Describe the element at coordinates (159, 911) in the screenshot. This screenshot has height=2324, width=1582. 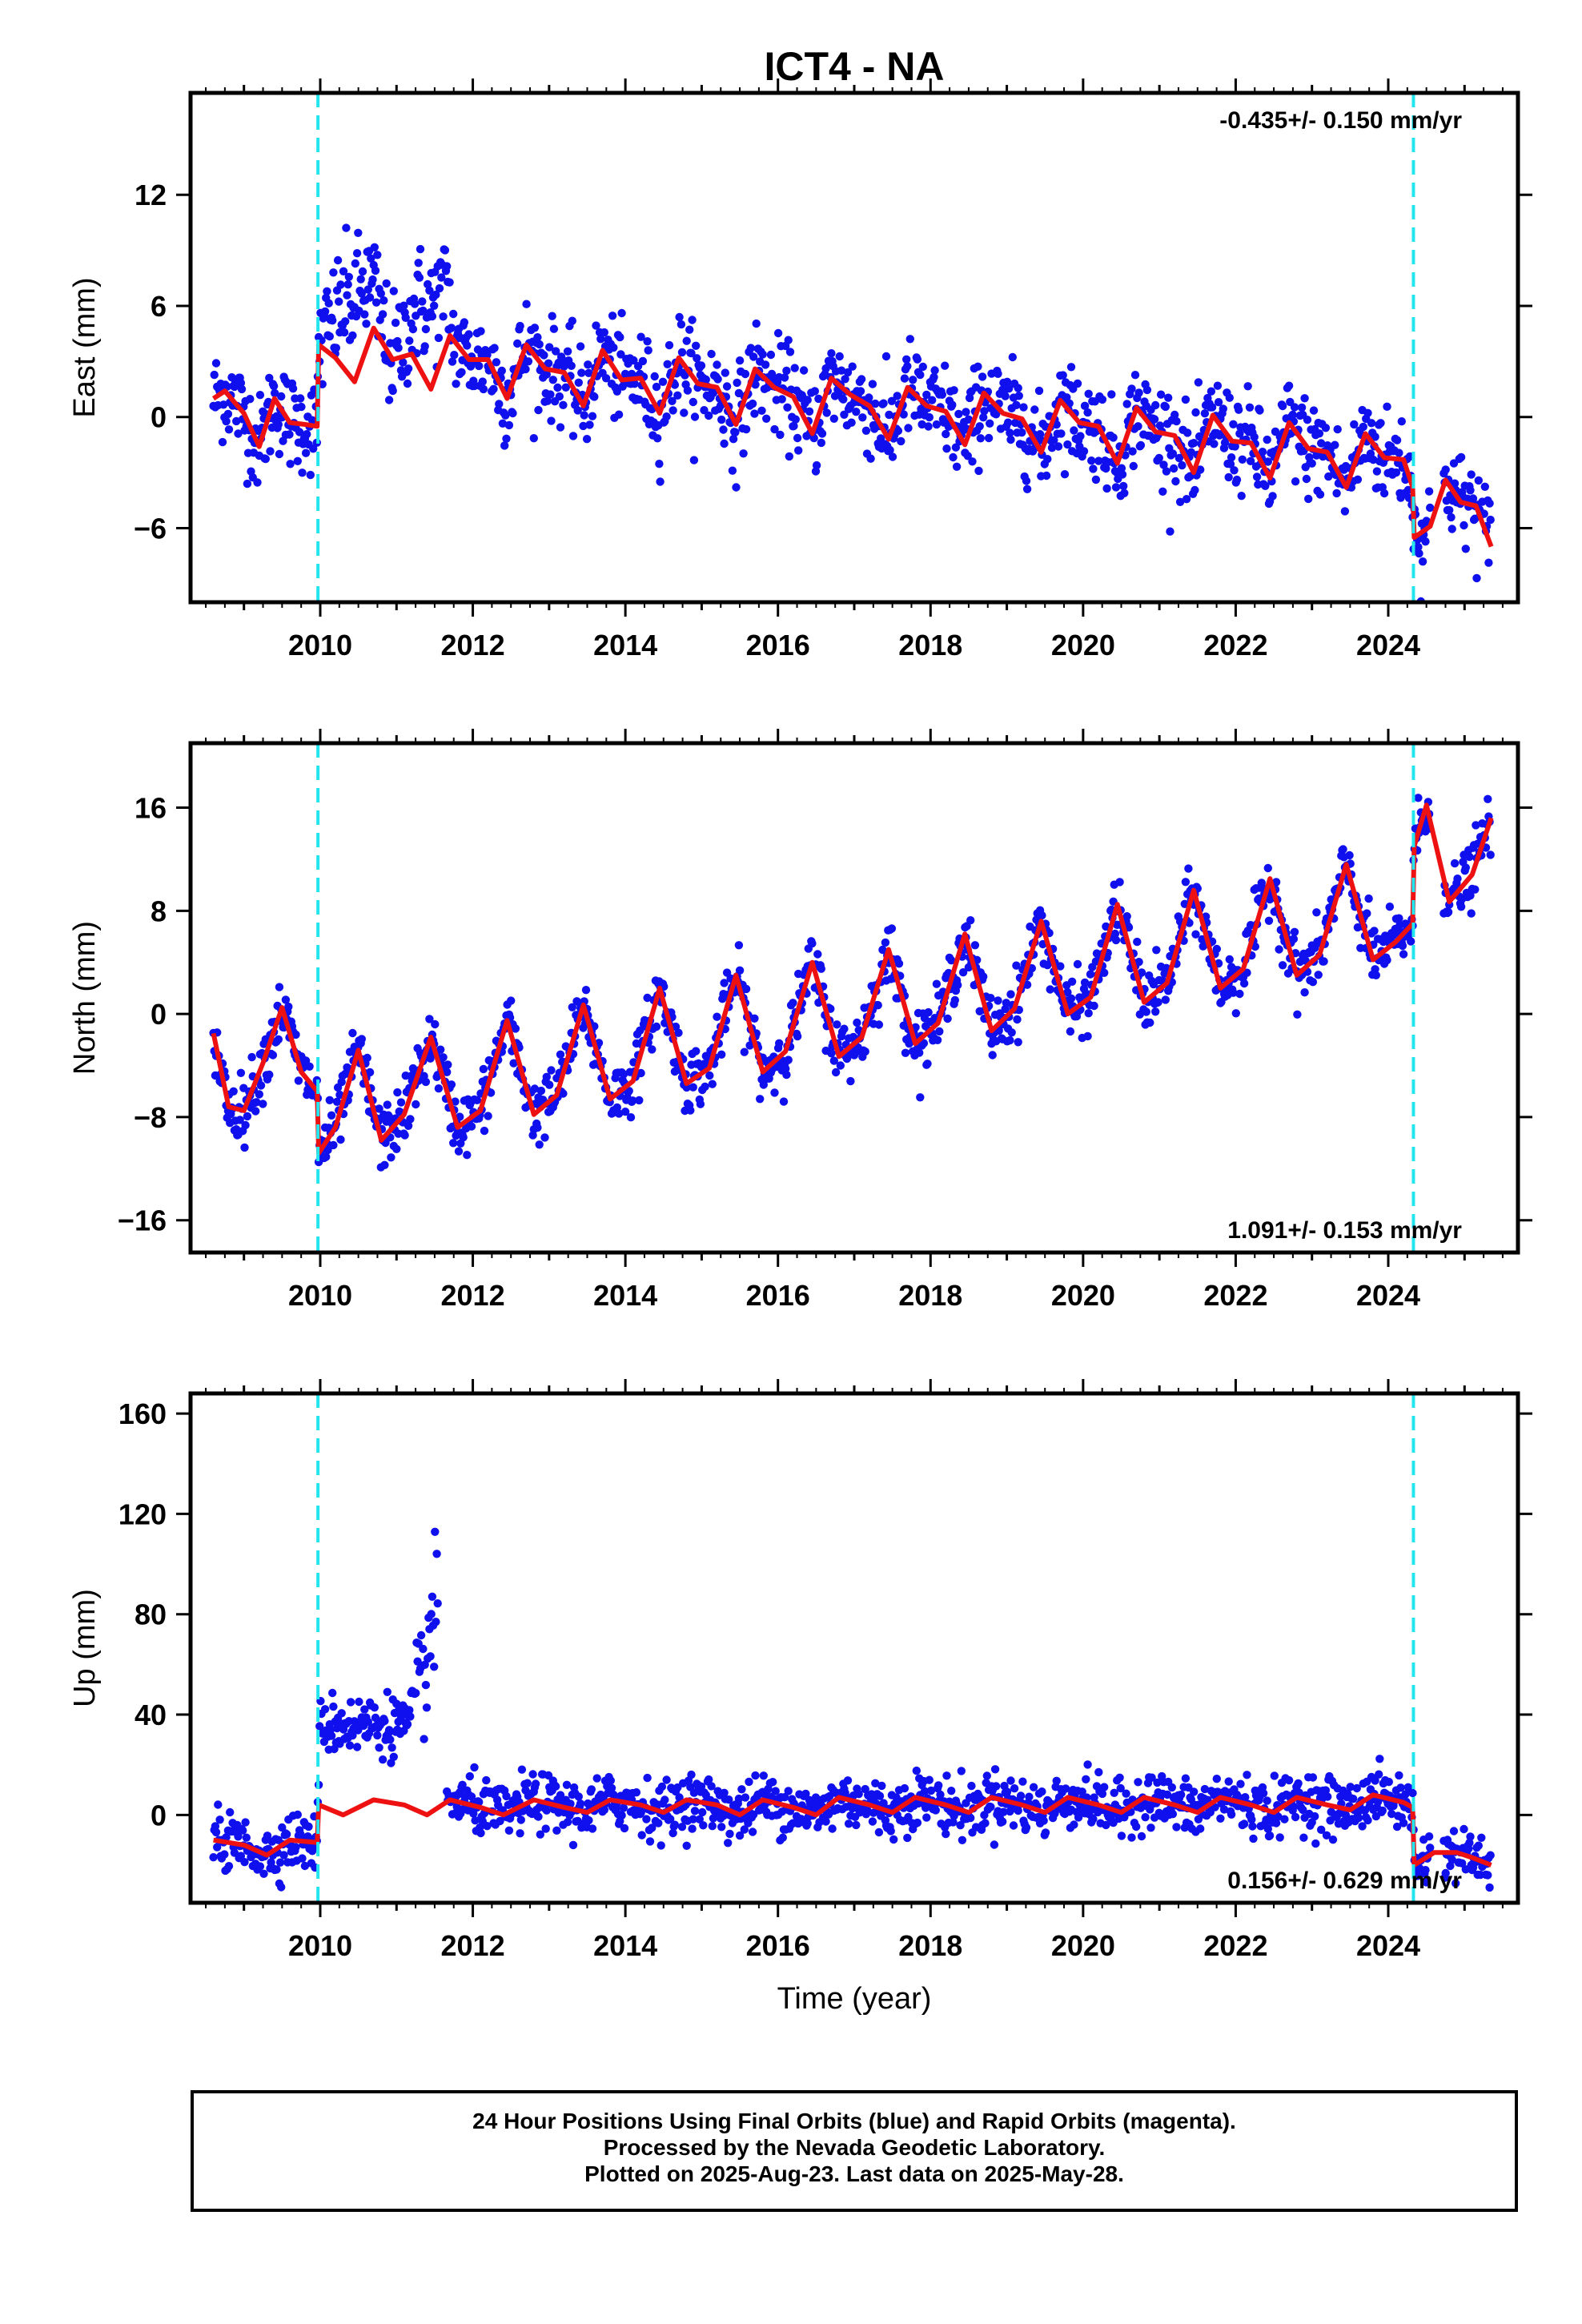
I see `y-tick-label: 8` at that location.